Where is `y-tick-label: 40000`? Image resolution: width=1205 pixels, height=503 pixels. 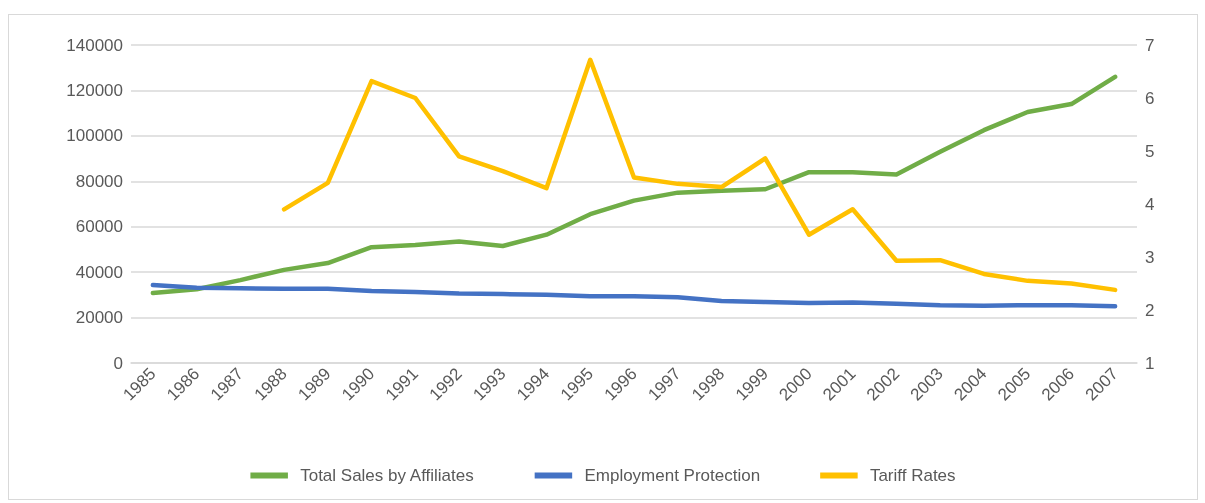
y-tick-label: 40000 is located at coordinates (99, 272).